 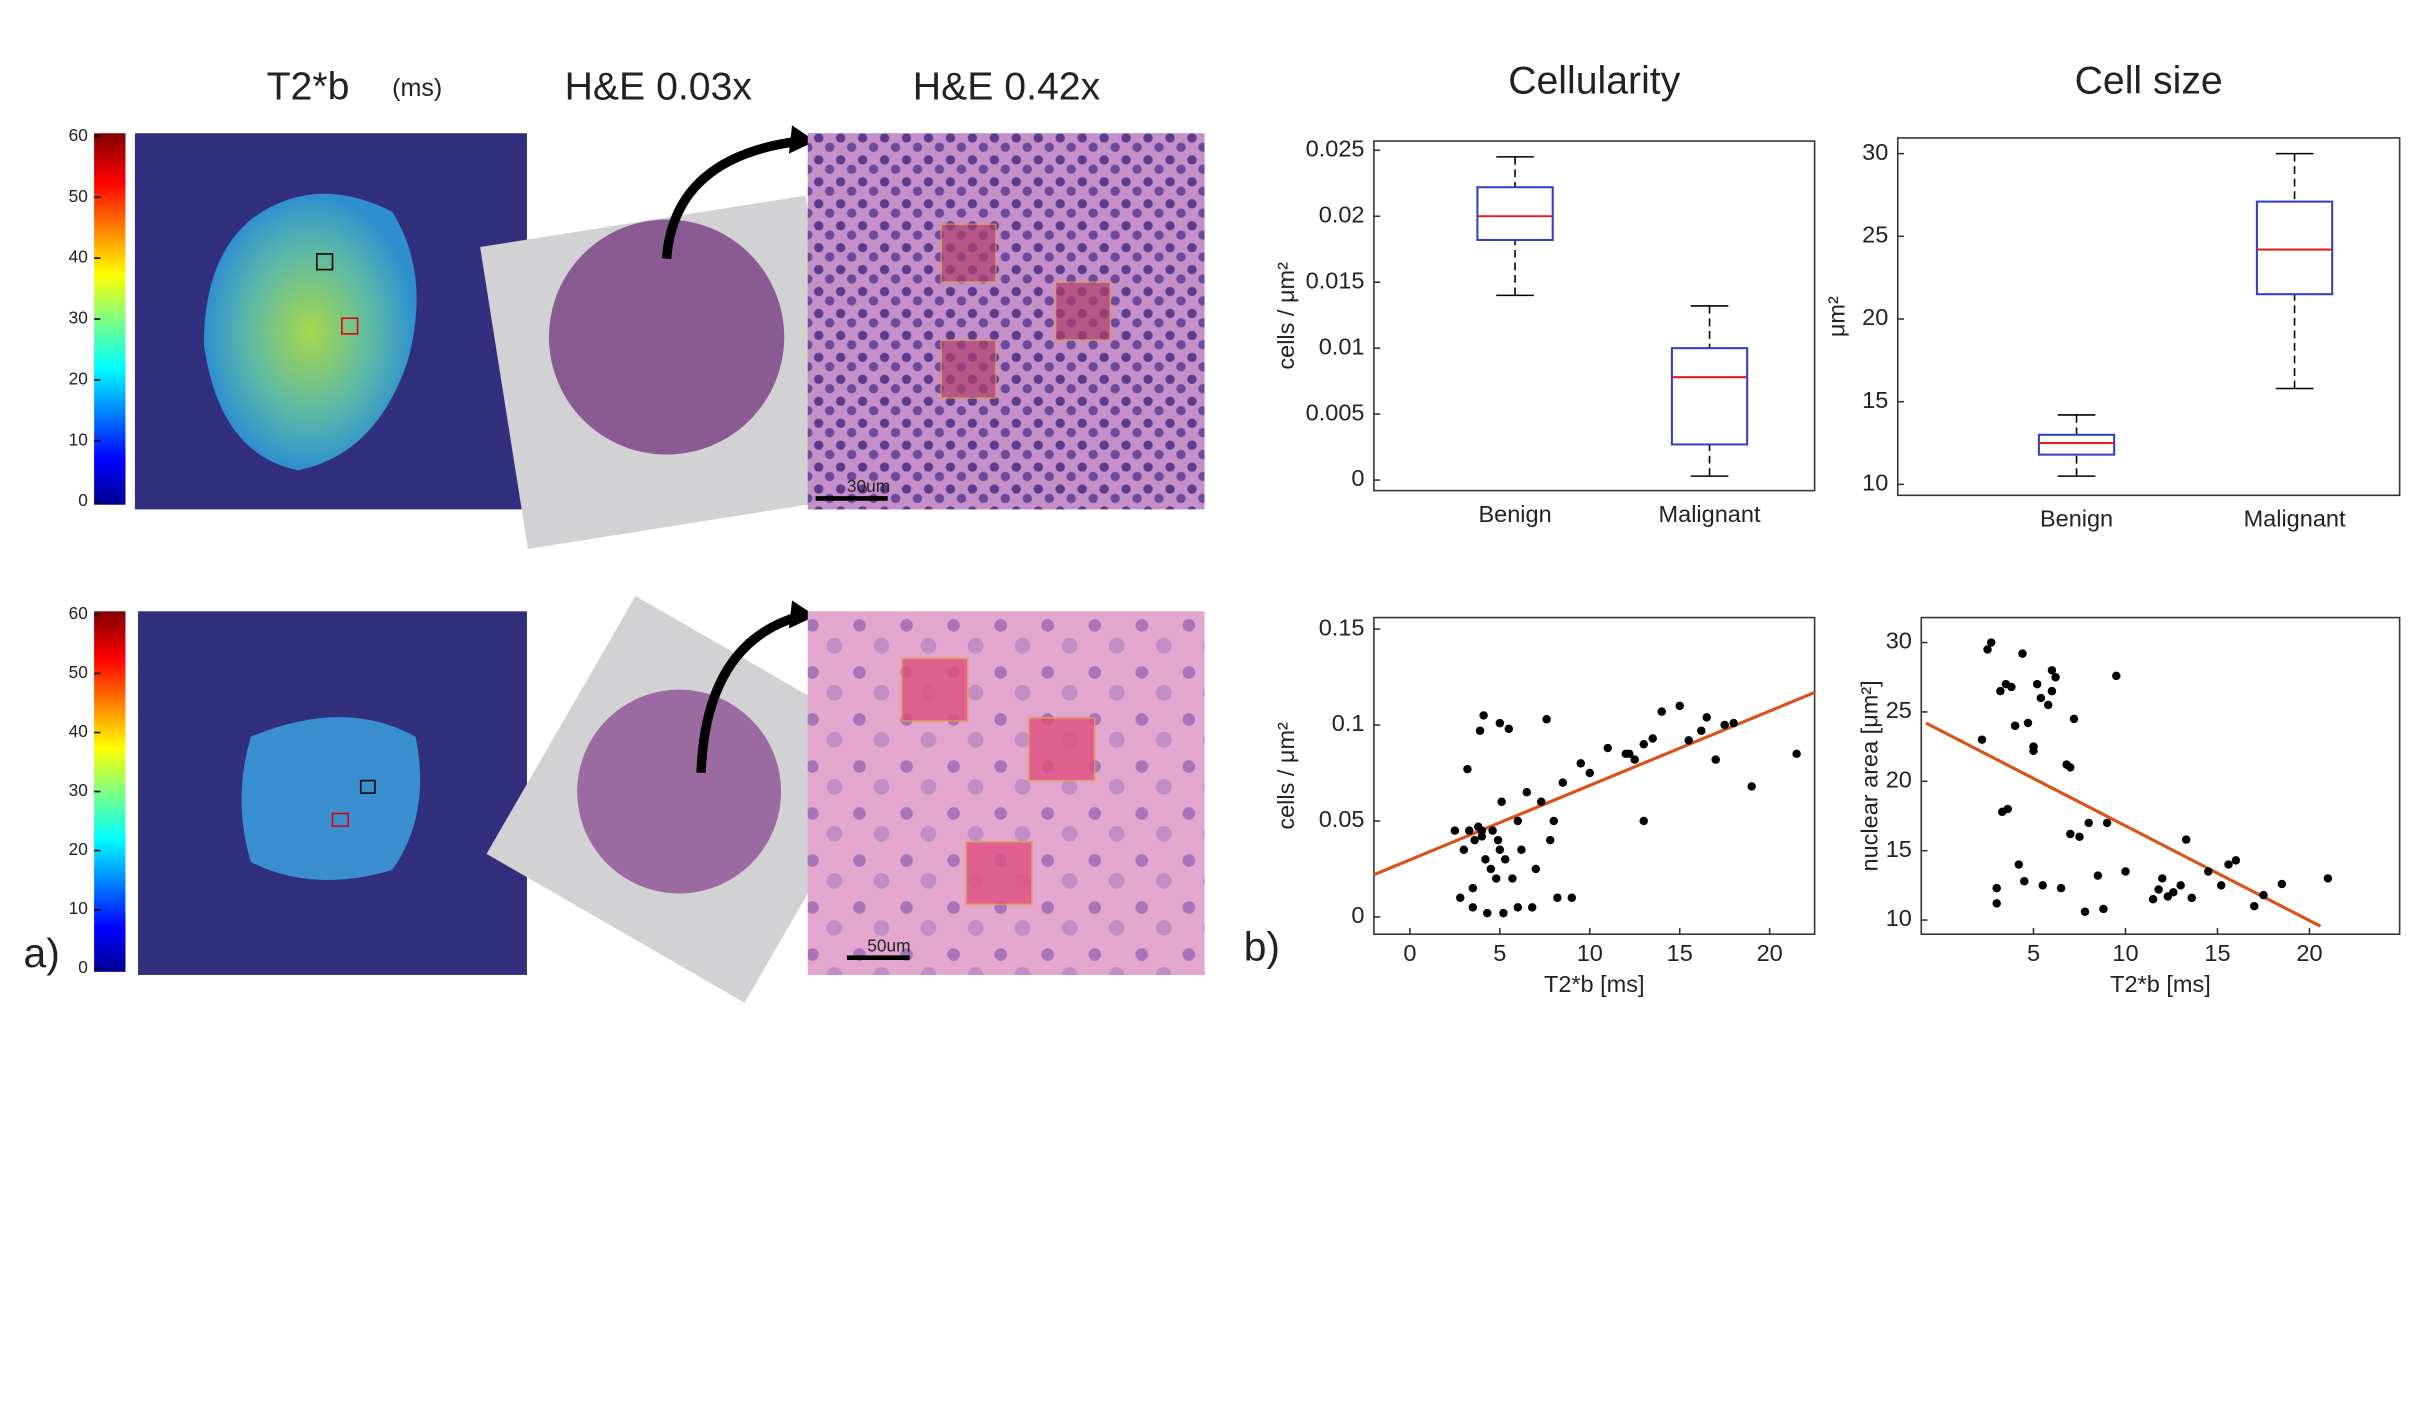 What do you see at coordinates (1335, 280) in the screenshot?
I see `y-tick-label: 0.015` at bounding box center [1335, 280].